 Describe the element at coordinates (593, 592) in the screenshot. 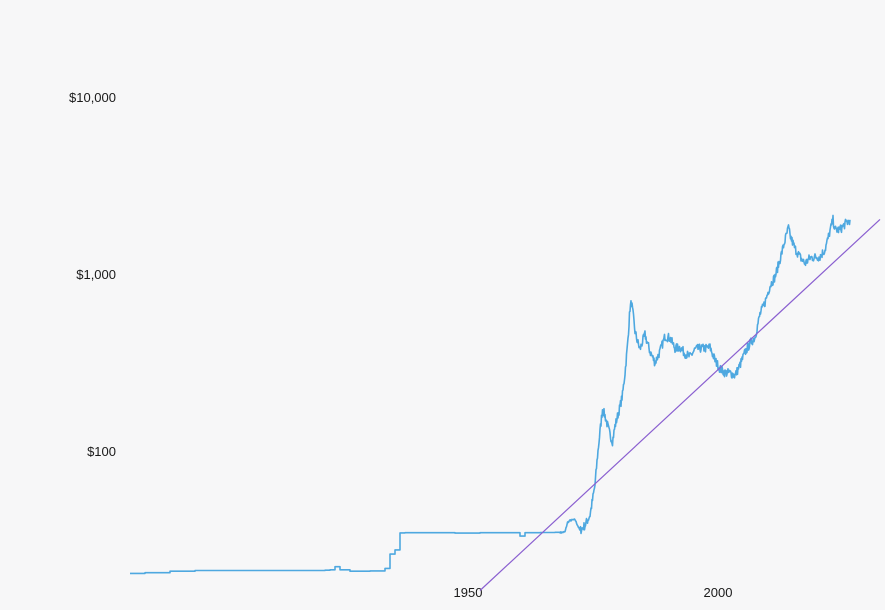

I see `x-axis-ticks: 1950 2000` at that location.